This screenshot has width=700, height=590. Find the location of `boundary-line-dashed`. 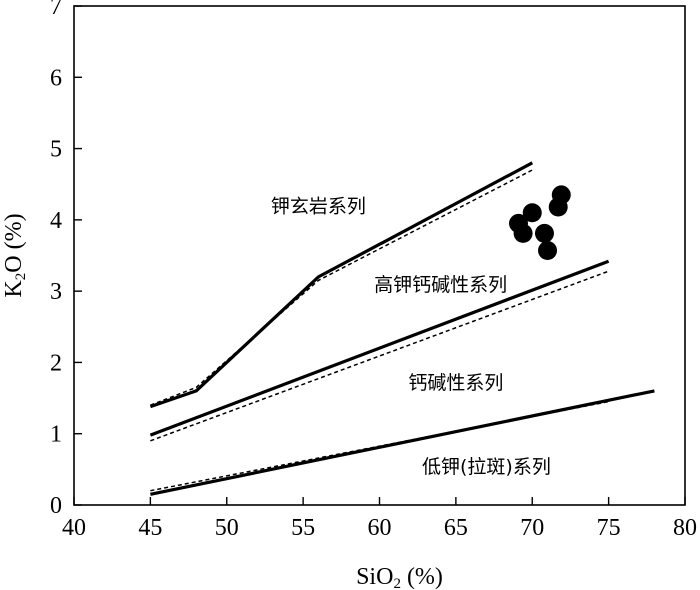

boundary-line-dashed is located at coordinates (379, 446).